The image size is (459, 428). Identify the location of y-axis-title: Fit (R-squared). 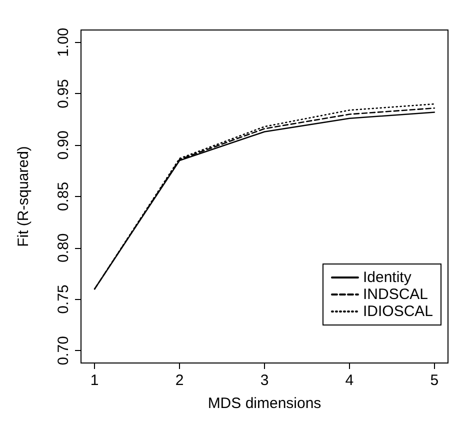
(23, 196).